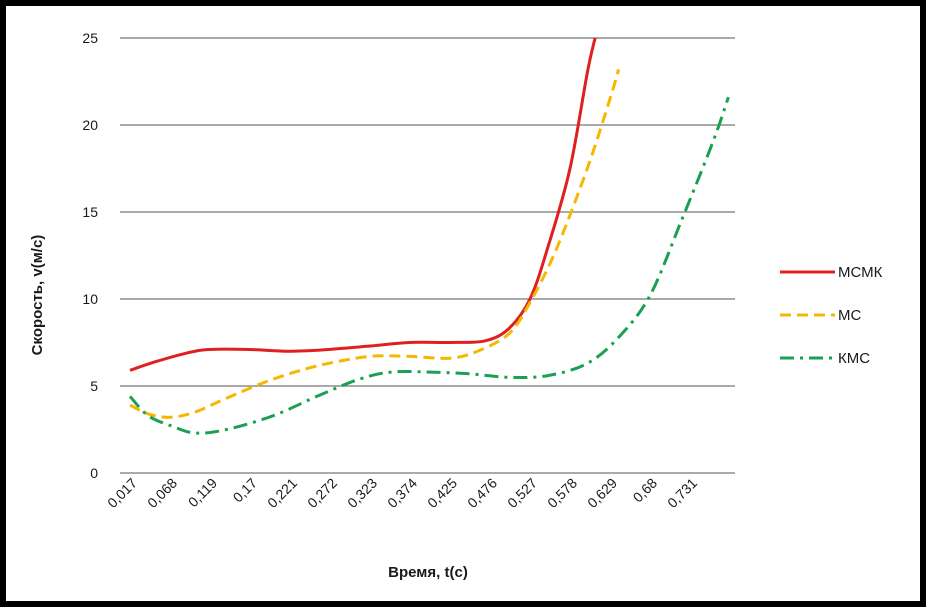 This screenshot has width=926, height=607. I want to click on y-tick-label: 15, so click(90, 212).